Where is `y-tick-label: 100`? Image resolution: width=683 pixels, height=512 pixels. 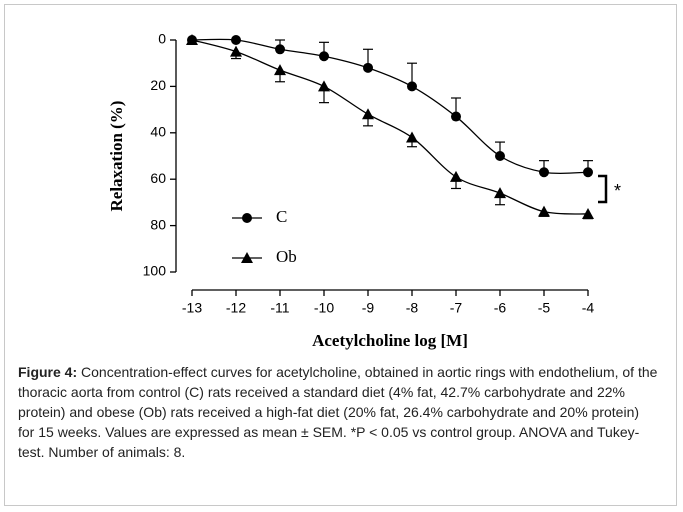
y-tick-label: 100 is located at coordinates (155, 271).